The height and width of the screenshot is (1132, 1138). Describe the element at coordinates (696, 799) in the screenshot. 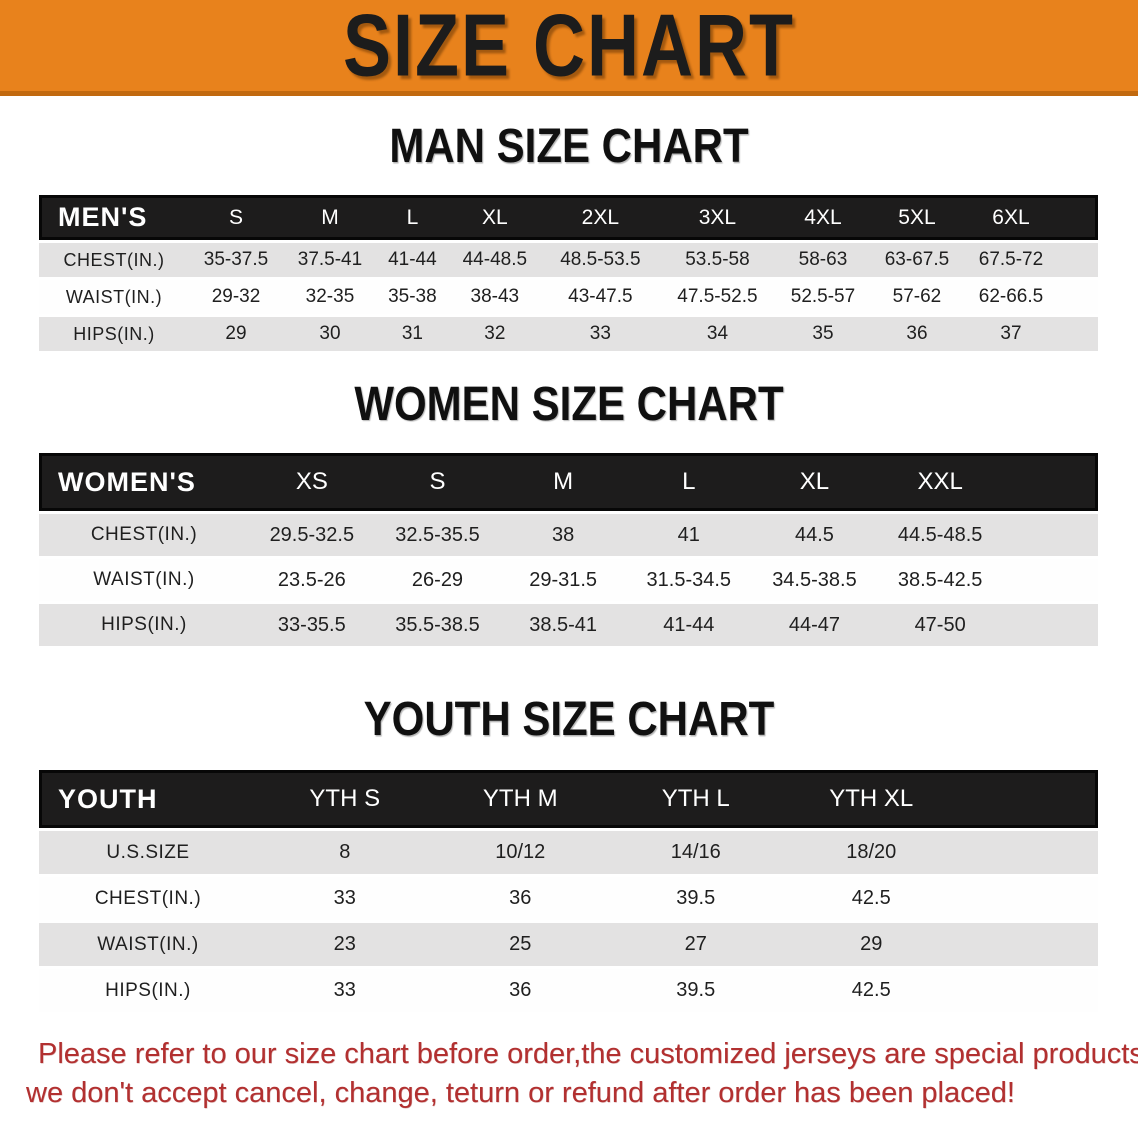

I see `size-column-header: YTH L` at that location.